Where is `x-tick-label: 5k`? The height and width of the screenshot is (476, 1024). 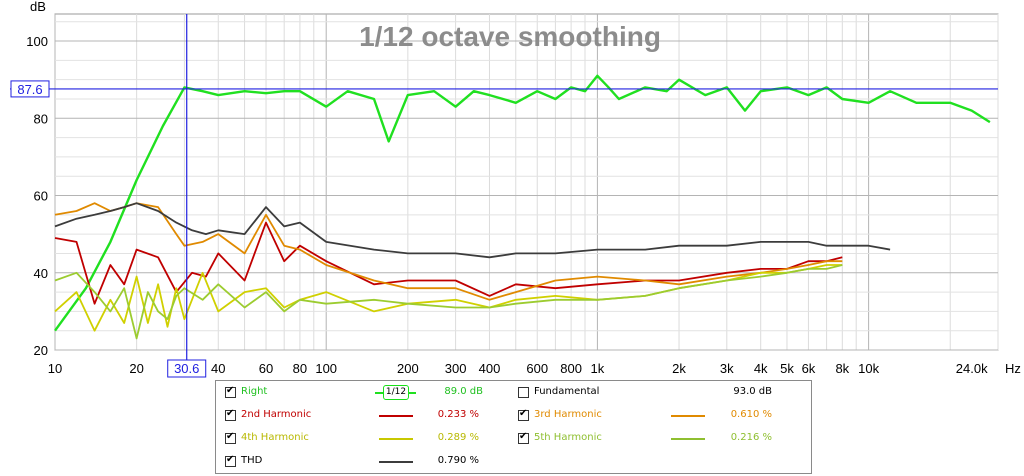 x-tick-label: 5k is located at coordinates (787, 368).